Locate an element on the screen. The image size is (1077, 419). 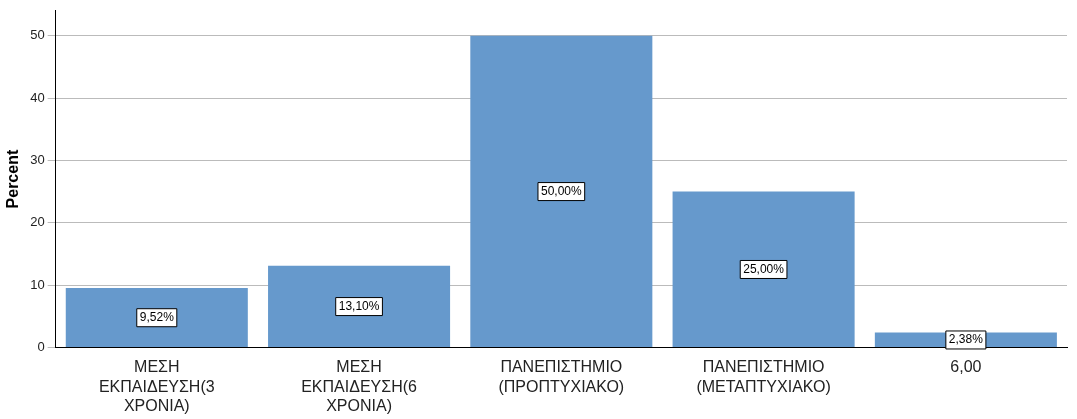
data-label: 50,00% is located at coordinates (561, 190).